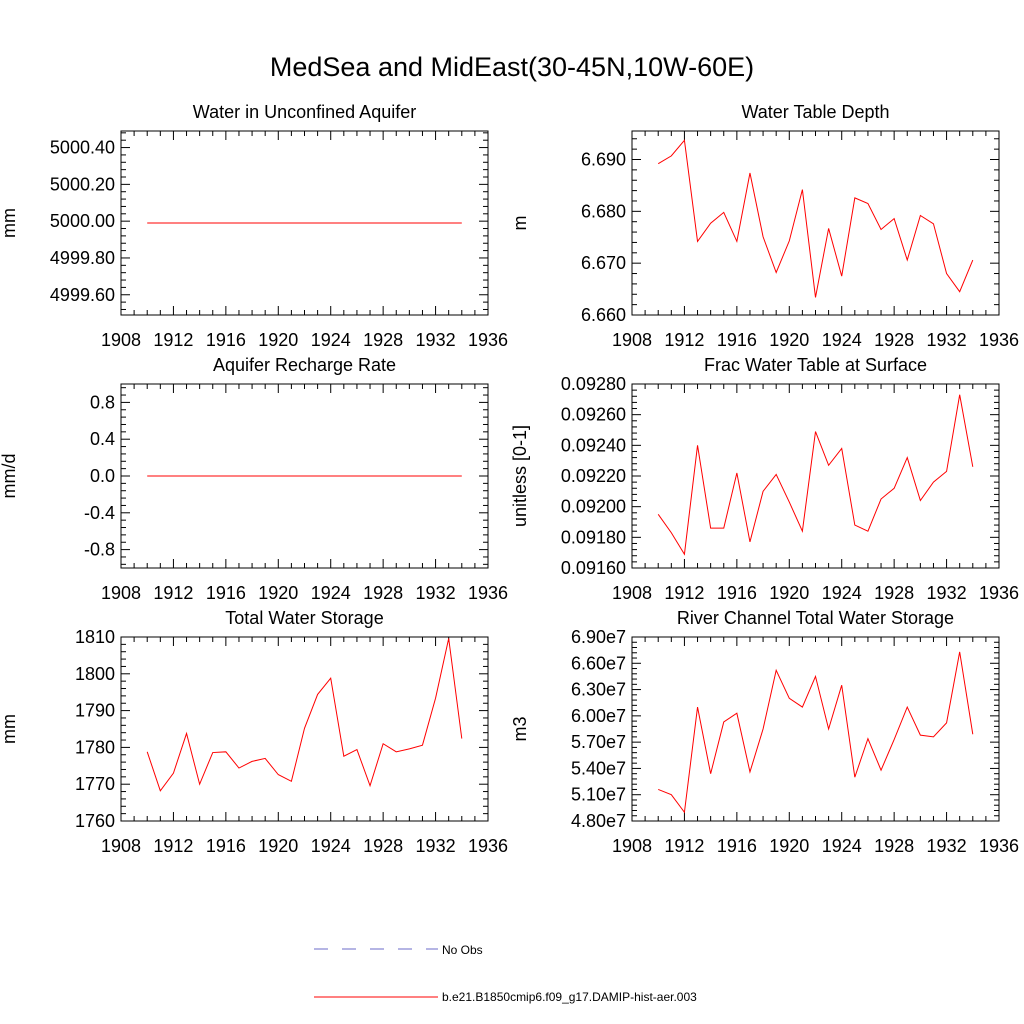 The width and height of the screenshot is (1024, 1024). I want to click on y-tick-label: 0.09180, so click(593, 537).